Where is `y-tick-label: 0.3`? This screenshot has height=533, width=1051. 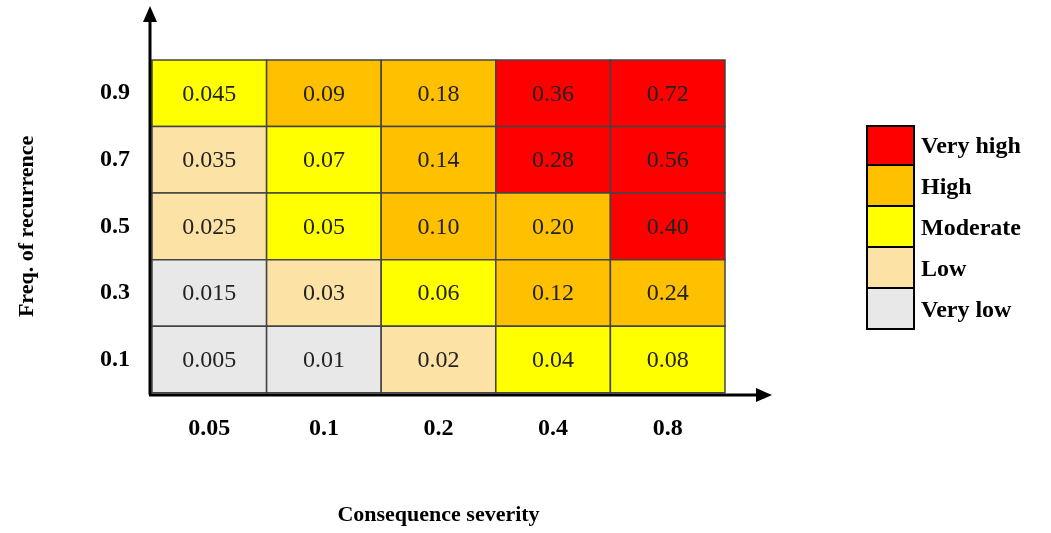 y-tick-label: 0.3 is located at coordinates (115, 291).